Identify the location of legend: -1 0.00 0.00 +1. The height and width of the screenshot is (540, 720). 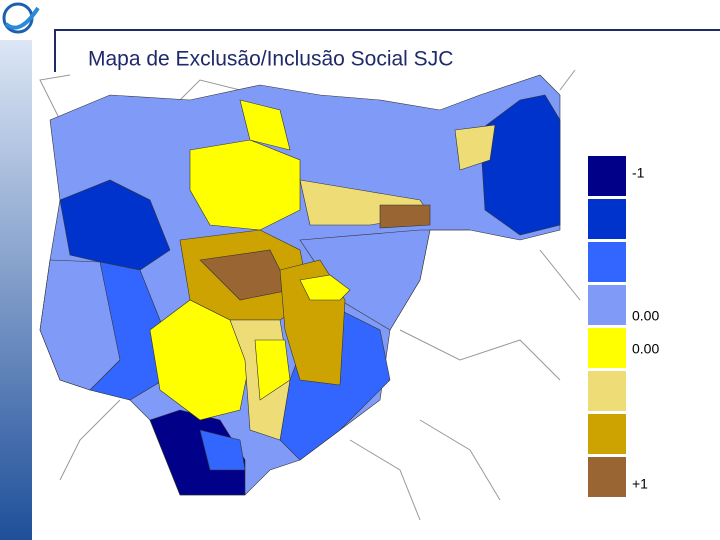
(623, 326).